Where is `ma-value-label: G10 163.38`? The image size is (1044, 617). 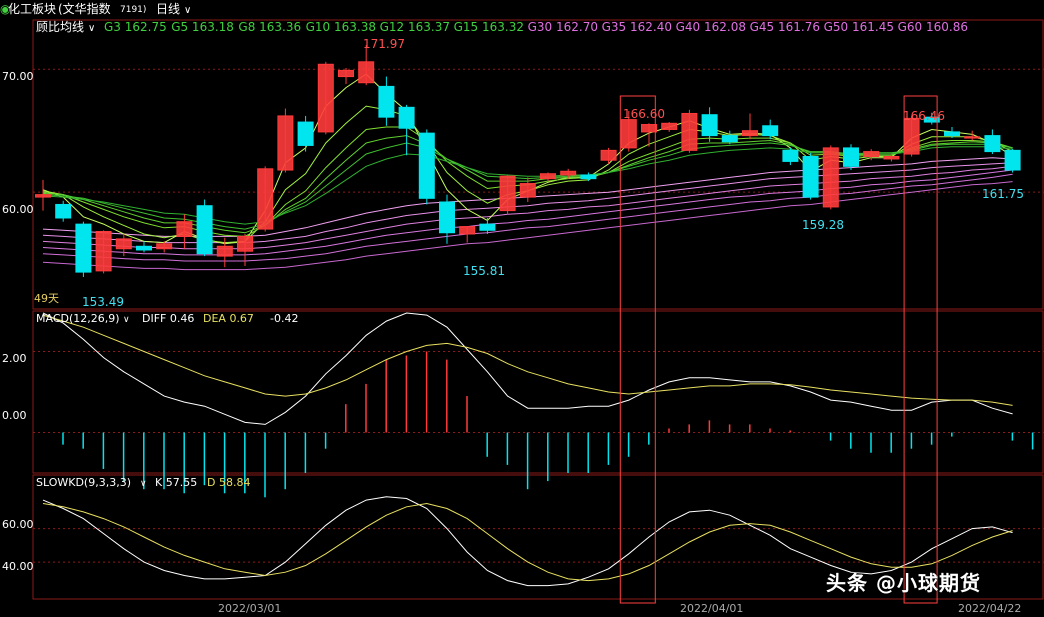
ma-value-label: G10 163.38 is located at coordinates (341, 27).